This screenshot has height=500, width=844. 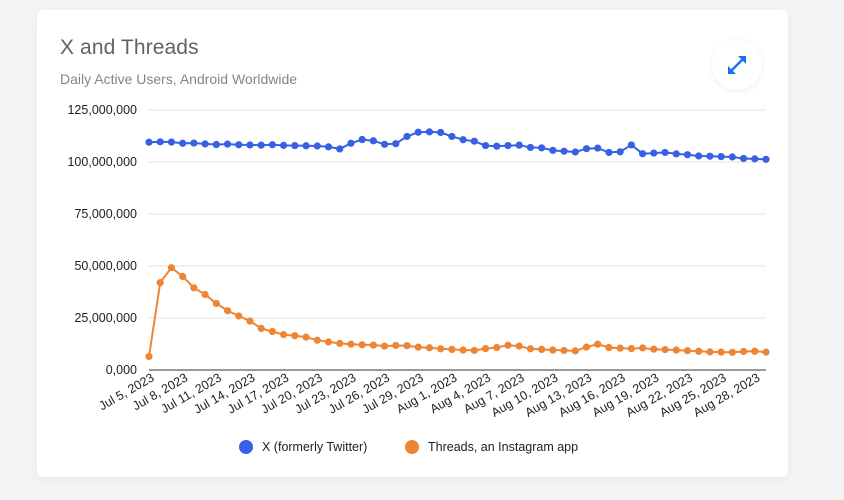 What do you see at coordinates (314, 447) in the screenshot?
I see `legend-label: X (formerly Twitter)` at bounding box center [314, 447].